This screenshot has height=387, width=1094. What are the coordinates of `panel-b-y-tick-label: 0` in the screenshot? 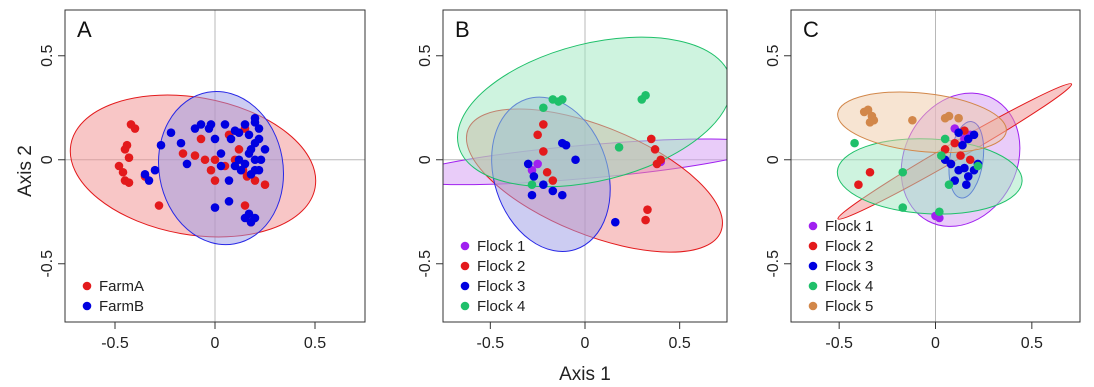 It's located at (425, 159).